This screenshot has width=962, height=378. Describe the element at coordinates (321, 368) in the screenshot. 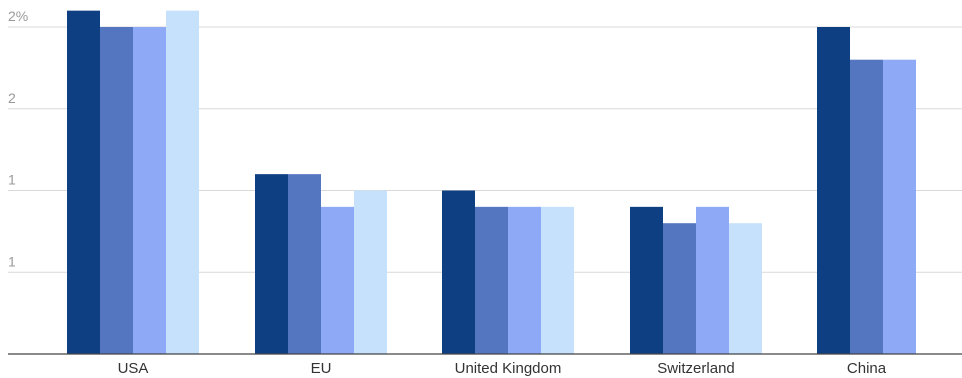

I see `x-category-label: EU` at that location.